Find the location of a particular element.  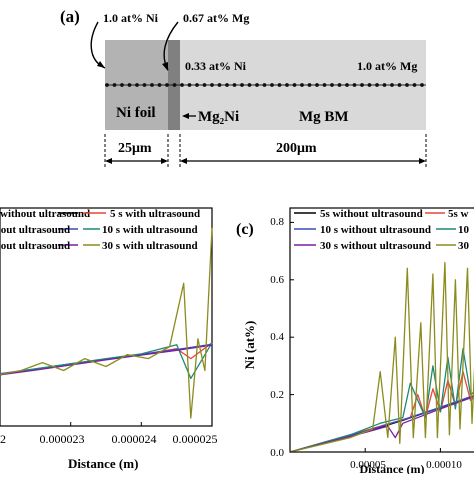

legend-label: 10 s without ultrasound is located at coordinates (375, 230).